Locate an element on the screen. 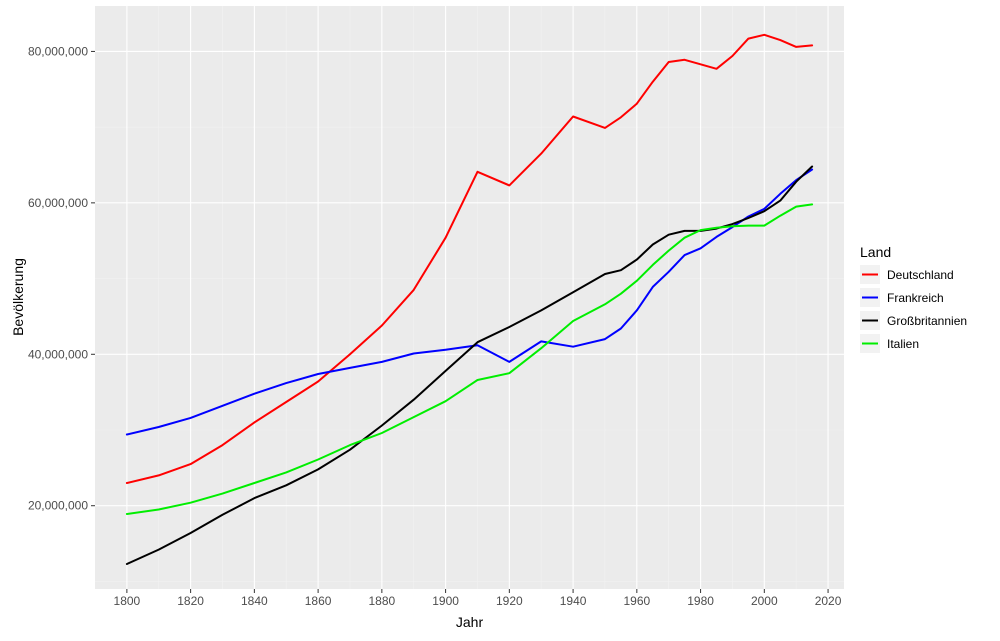  y-tick-label: 40,000,000 is located at coordinates (58, 354).